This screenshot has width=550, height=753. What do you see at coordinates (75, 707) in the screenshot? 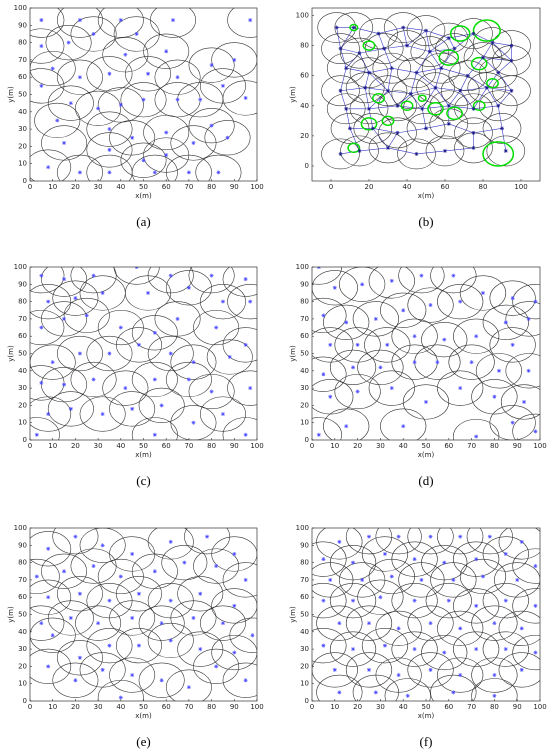
I see `x-tick-label: 20` at bounding box center [75, 707].